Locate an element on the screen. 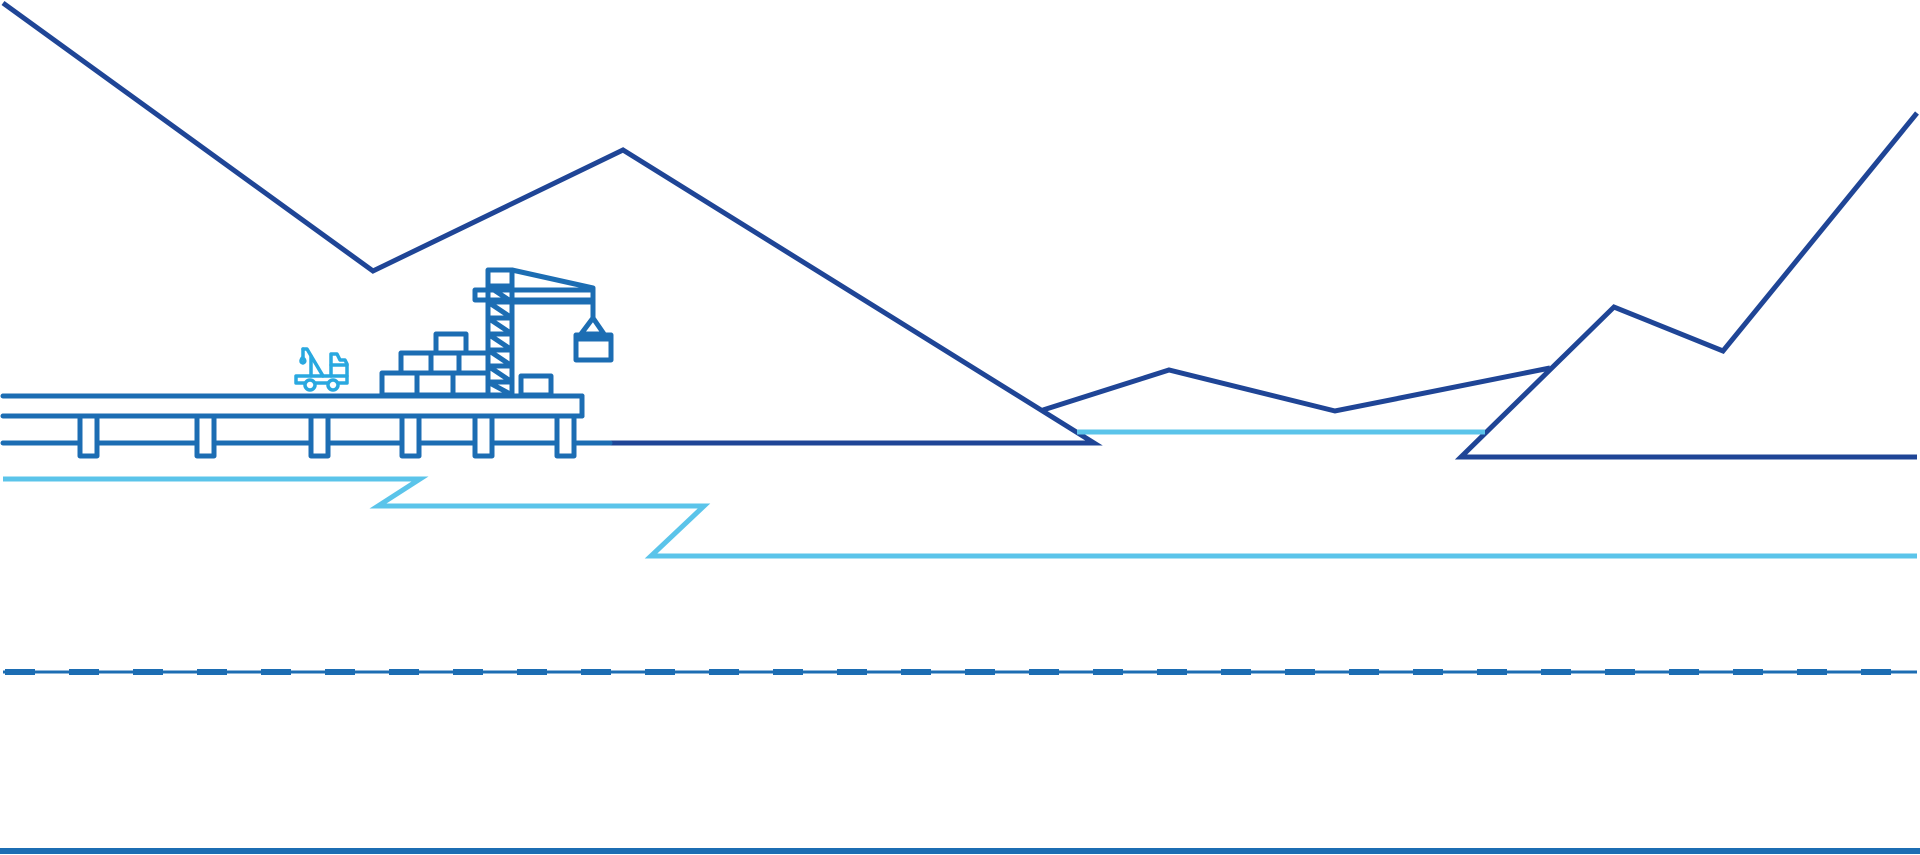 This screenshot has height=855, width=1920. tow-truck-icon is located at coordinates (321, 369).